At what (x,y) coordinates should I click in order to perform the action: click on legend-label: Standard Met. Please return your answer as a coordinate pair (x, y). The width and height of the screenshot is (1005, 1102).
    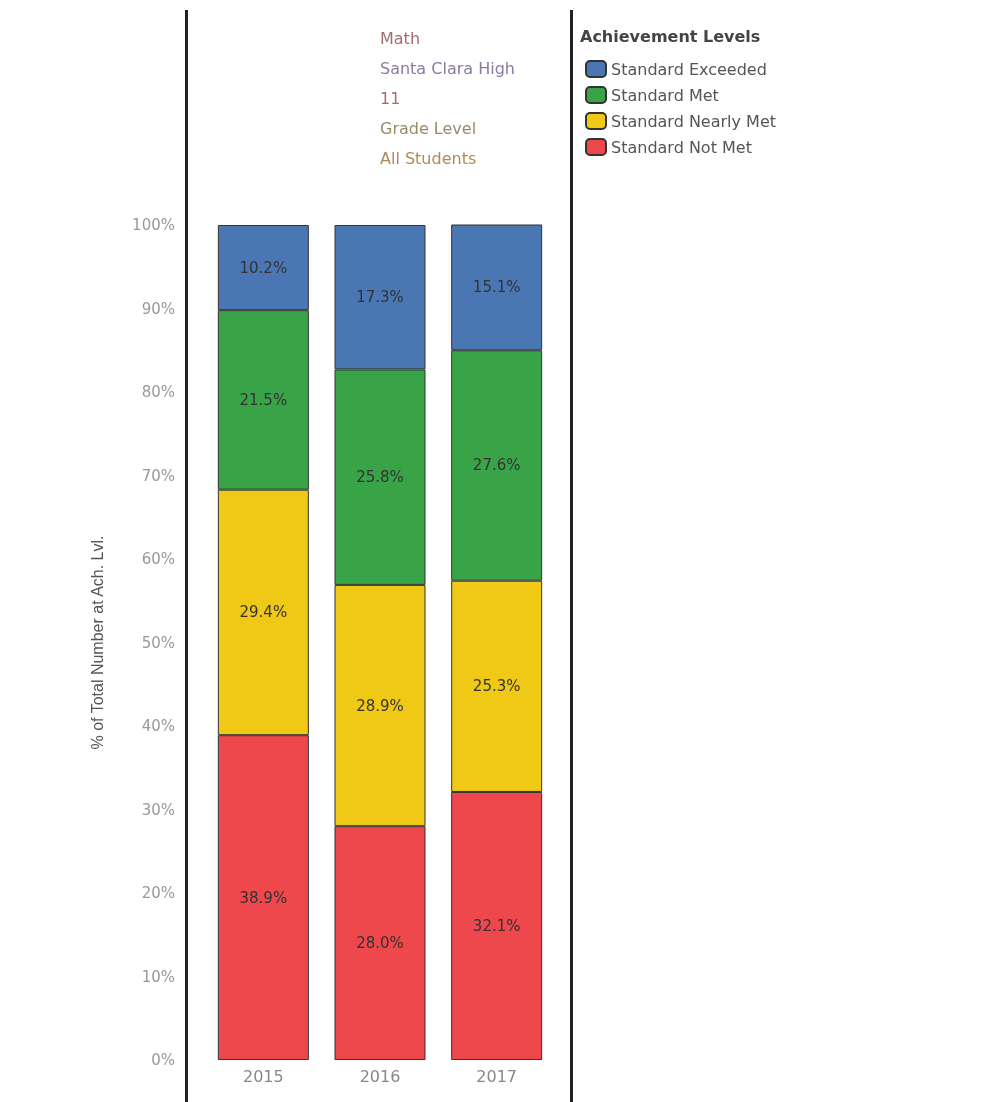
    Looking at the image, I should click on (665, 95).